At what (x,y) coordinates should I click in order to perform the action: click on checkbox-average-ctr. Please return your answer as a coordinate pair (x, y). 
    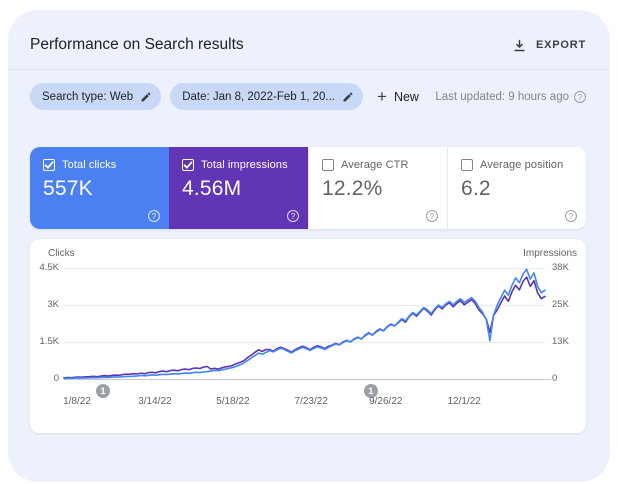
    Looking at the image, I should click on (328, 165).